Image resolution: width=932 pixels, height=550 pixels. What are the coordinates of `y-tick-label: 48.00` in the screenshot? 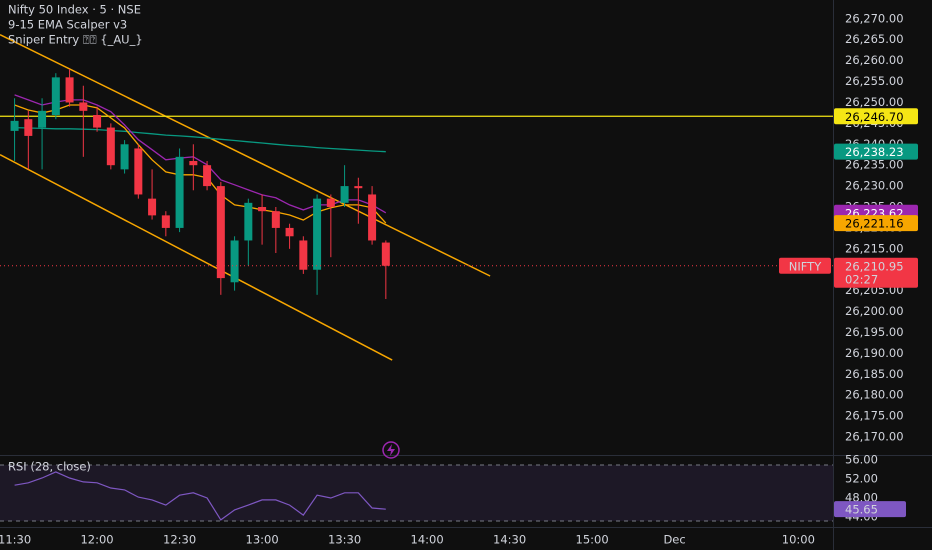 It's located at (861, 498).